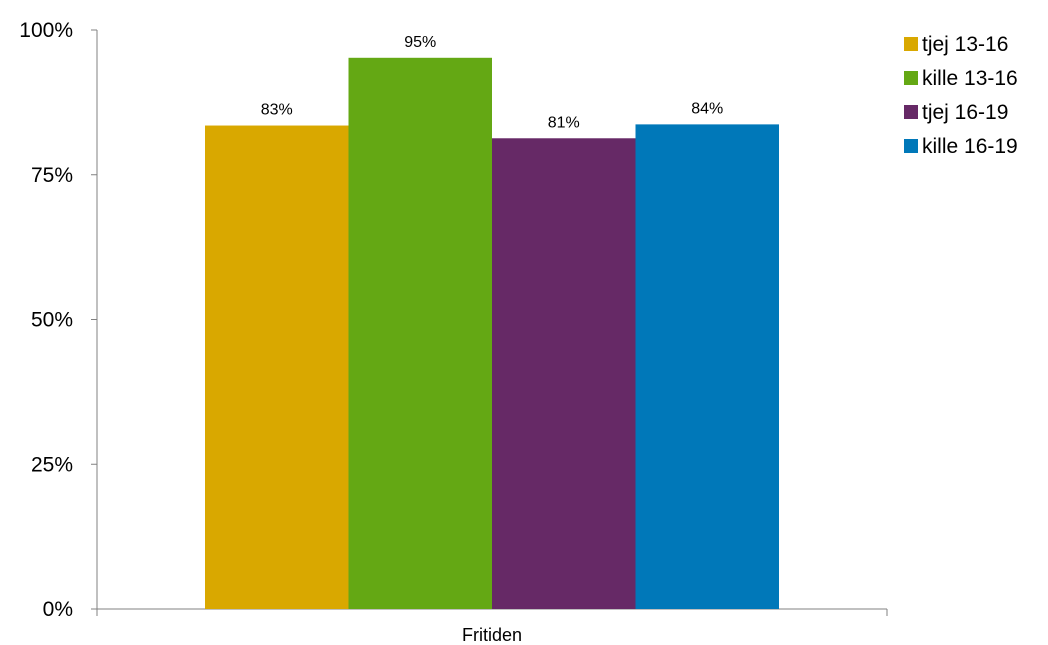  Describe the element at coordinates (492, 82) in the screenshot. I see `data-labels: 83% 95% 81% 84%` at that location.